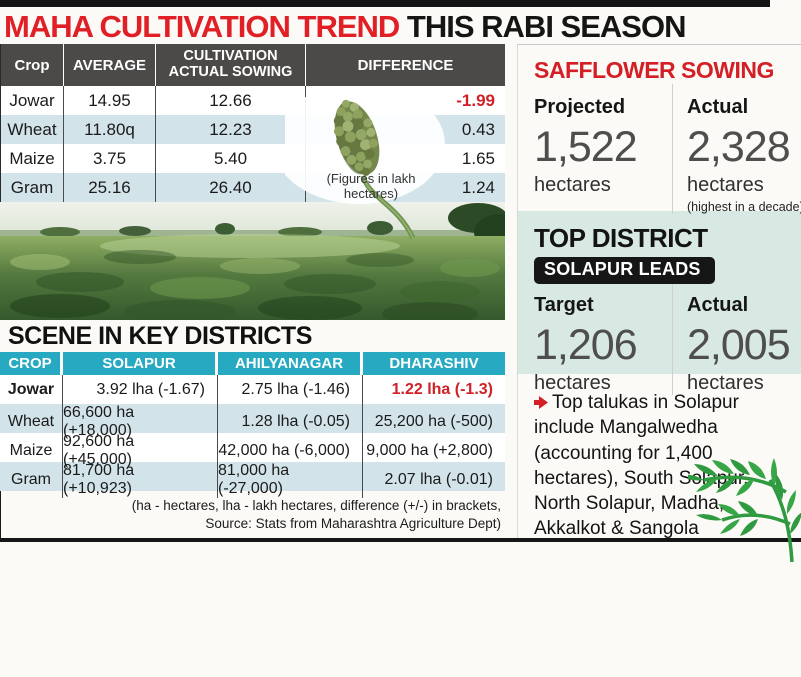 The width and height of the screenshot is (801, 677). What do you see at coordinates (253, 187) in the screenshot?
I see `table-row-gram: Gram 25.16 26.40 1.24` at bounding box center [253, 187].